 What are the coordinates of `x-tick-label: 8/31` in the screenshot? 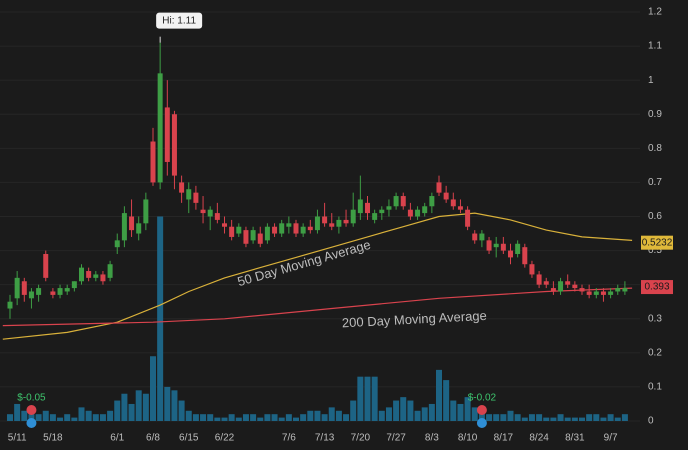 It's located at (575, 438).